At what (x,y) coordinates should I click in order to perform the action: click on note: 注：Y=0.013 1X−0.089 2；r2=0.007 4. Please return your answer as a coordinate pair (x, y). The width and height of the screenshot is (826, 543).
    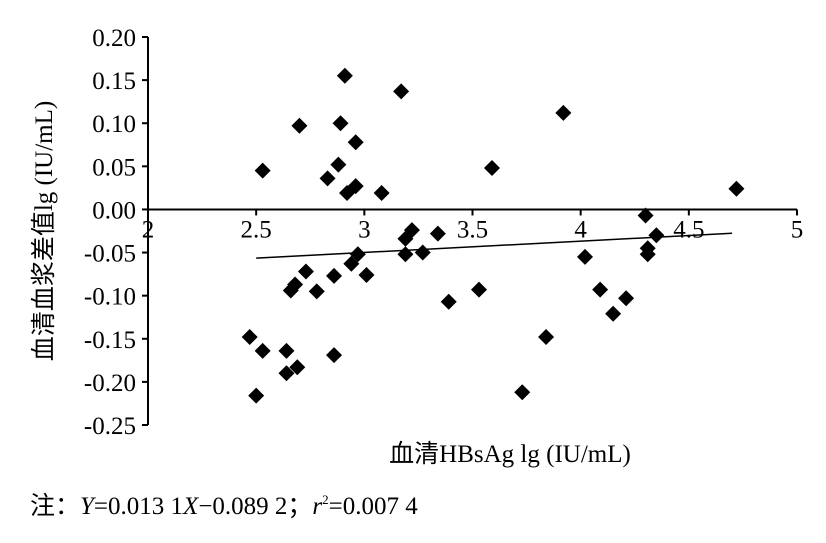
    Looking at the image, I should click on (224, 506).